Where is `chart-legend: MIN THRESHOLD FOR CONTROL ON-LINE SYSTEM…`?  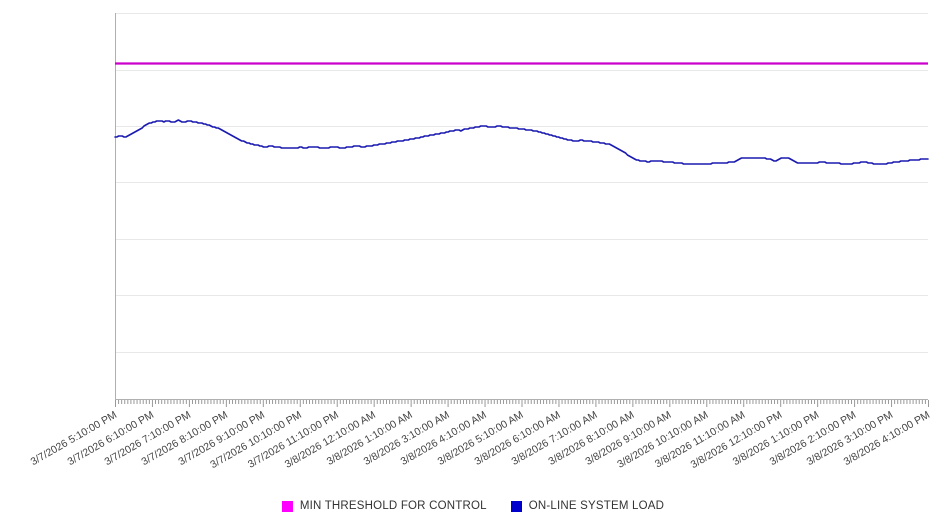 chart-legend: MIN THRESHOLD FOR CONTROL ON-LINE SYSTEM… is located at coordinates (473, 506).